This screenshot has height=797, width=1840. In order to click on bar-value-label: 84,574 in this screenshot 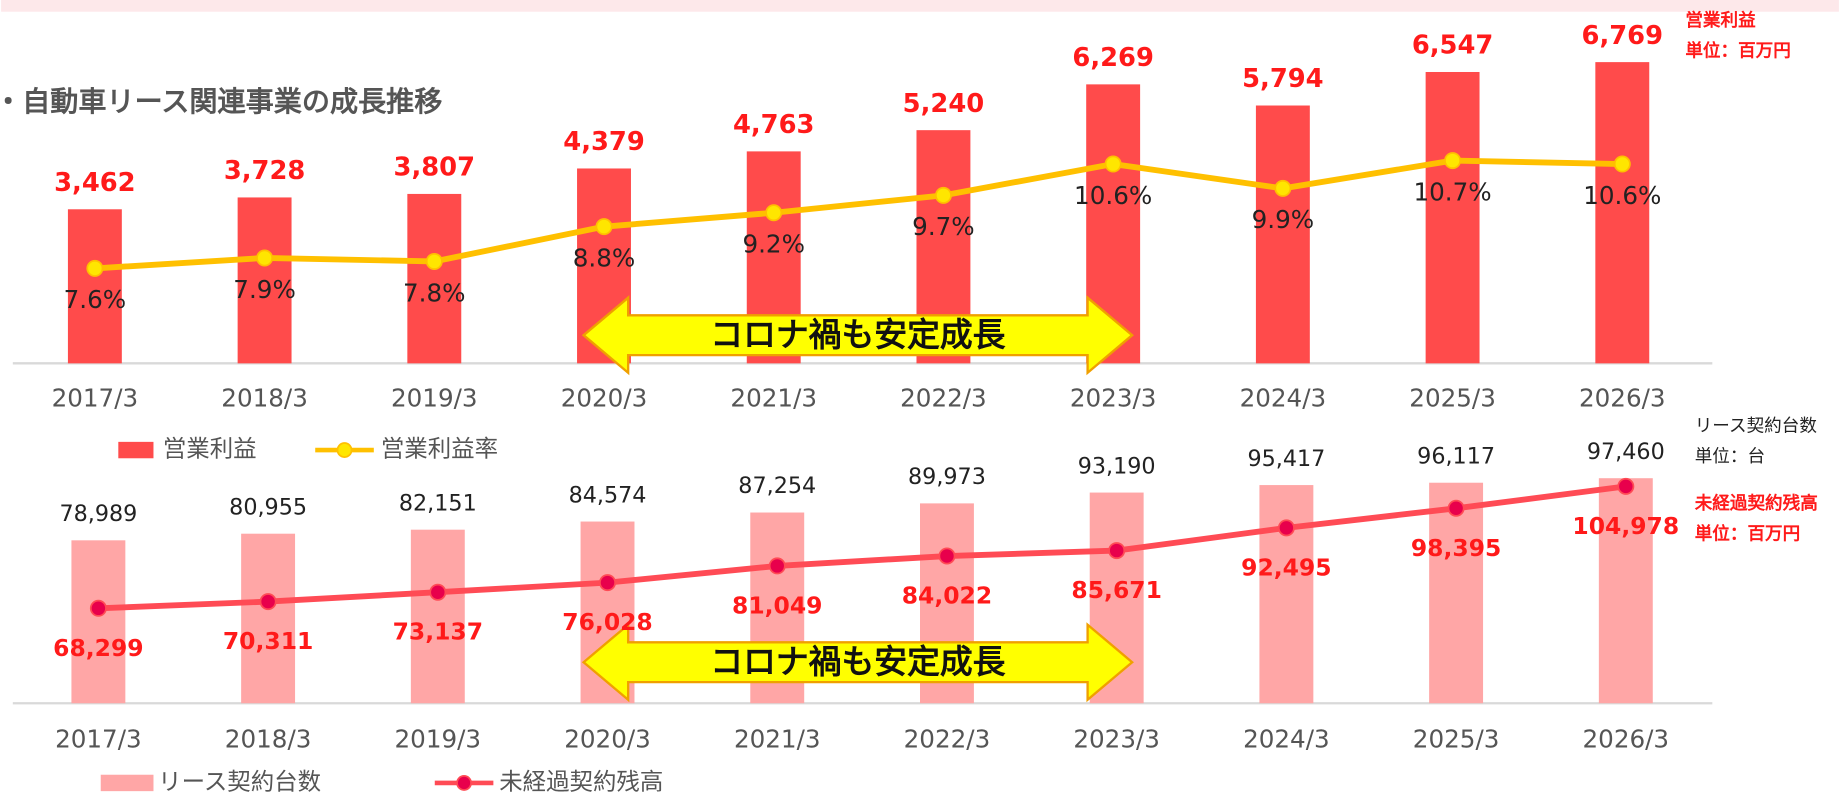, I will do `click(608, 495)`.